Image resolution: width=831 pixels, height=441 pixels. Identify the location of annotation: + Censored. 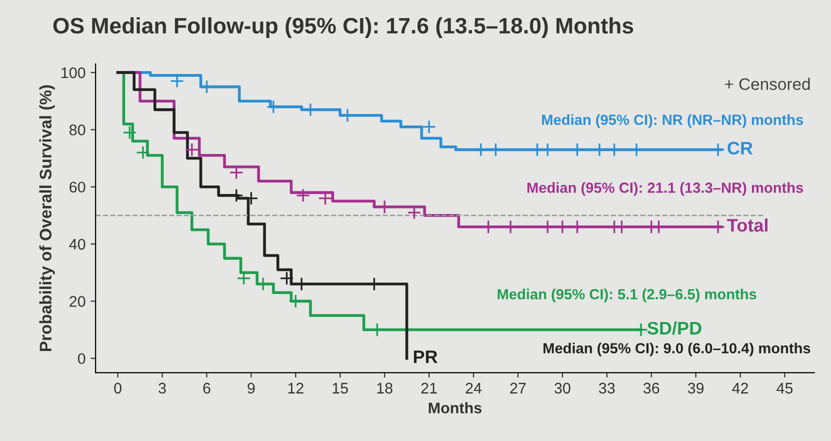
(767, 84).